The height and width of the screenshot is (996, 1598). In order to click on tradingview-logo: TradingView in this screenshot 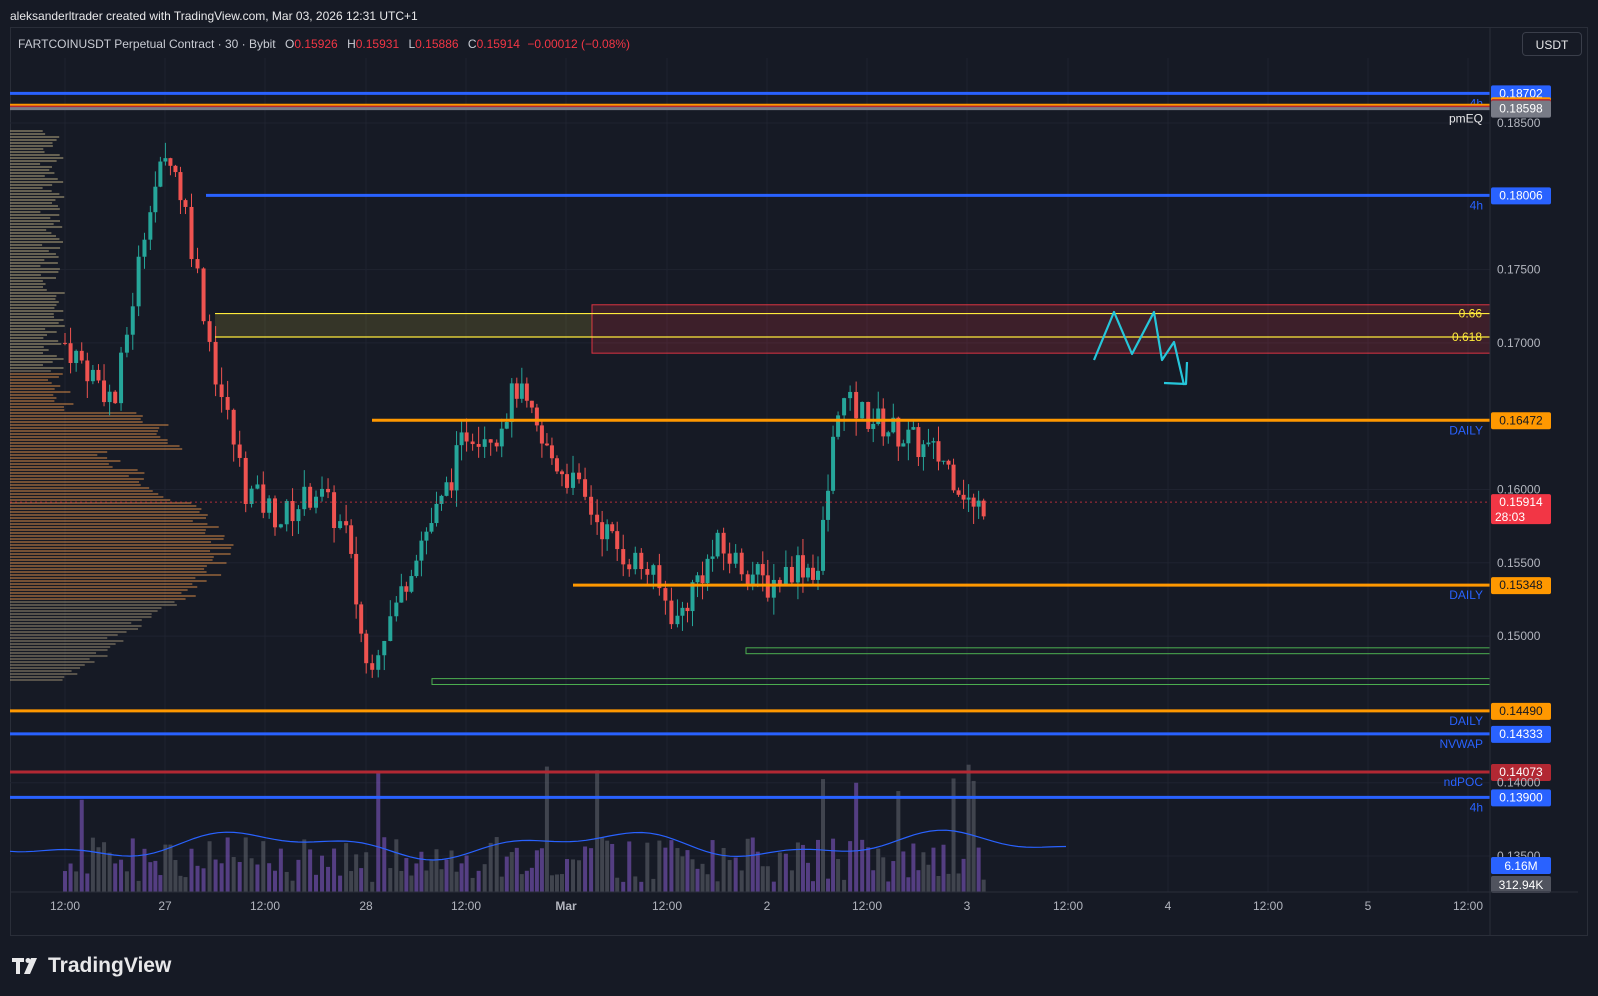, I will do `click(91, 966)`.